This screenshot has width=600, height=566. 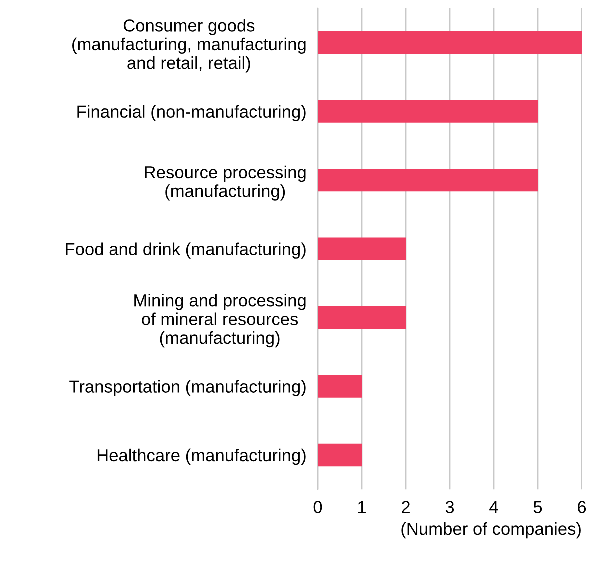 I want to click on y-tick-label: Financial (non-manufacturing), so click(x=192, y=113).